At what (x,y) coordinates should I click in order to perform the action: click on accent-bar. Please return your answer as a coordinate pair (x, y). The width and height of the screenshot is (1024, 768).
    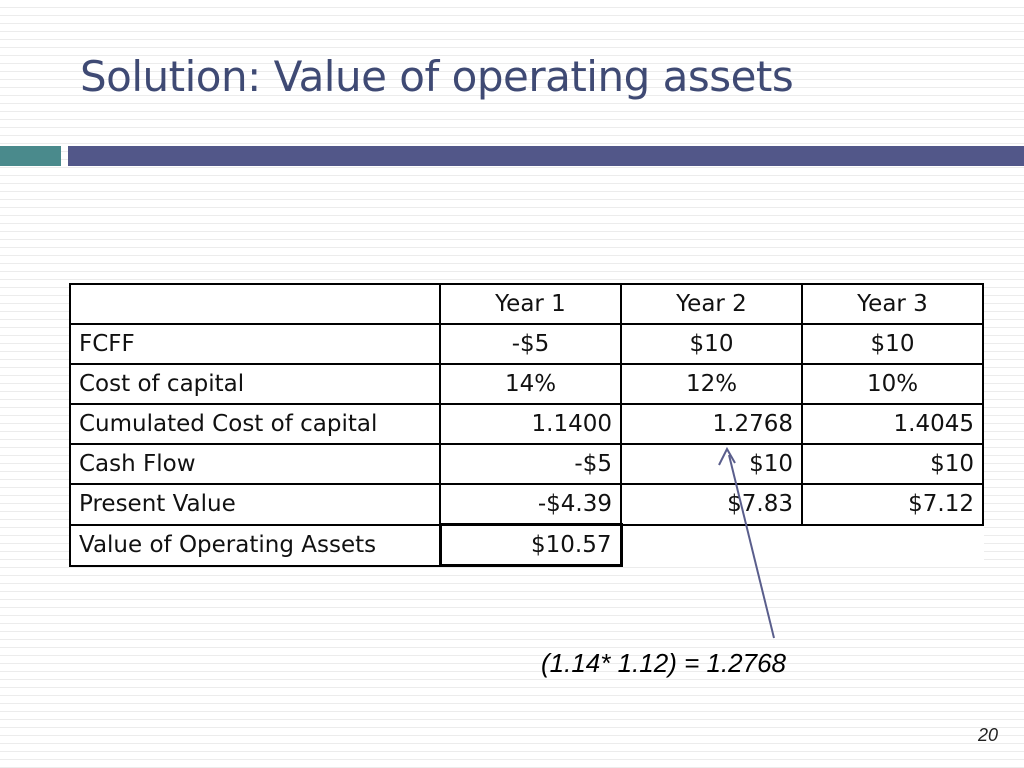
    Looking at the image, I should click on (546, 156).